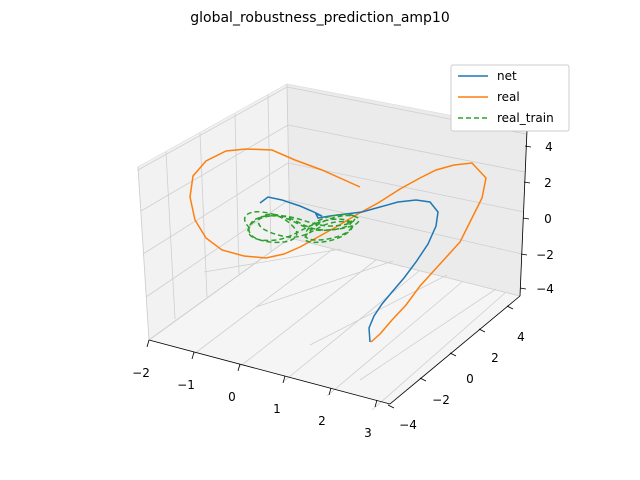 Image resolution: width=640 pixels, height=480 pixels. I want to click on x-tick-label: 1, so click(277, 409).